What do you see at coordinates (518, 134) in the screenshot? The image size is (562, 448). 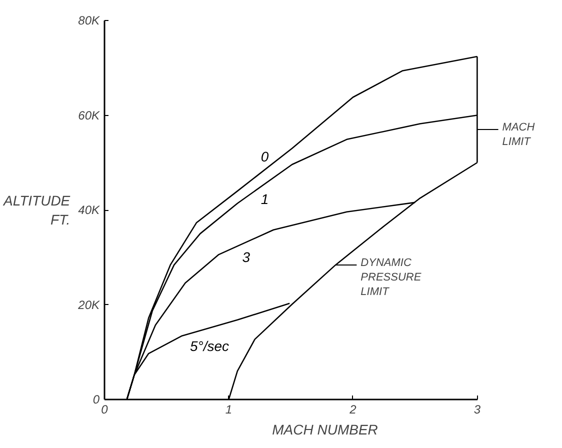 I see `annotation: MACH LIMIT` at bounding box center [518, 134].